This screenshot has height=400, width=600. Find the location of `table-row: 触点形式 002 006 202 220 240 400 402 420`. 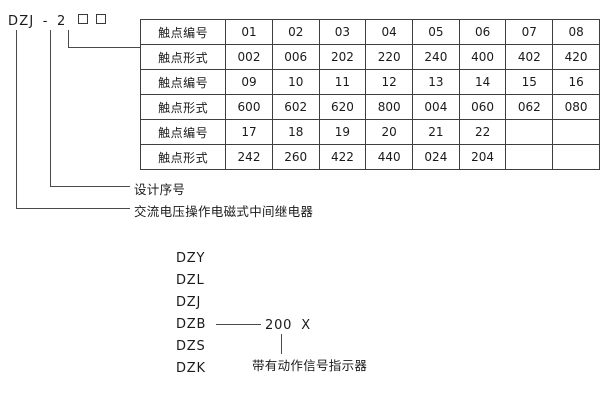

table-row: 触点形式 002 006 202 220 240 400 402 420 is located at coordinates (369, 57).